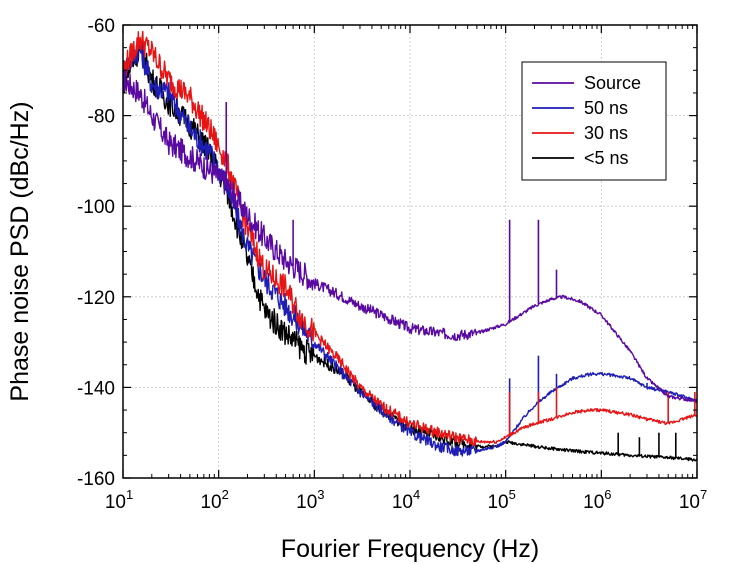 This screenshot has height=564, width=753. What do you see at coordinates (101, 26) in the screenshot?
I see `y-tick-label: -60` at bounding box center [101, 26].